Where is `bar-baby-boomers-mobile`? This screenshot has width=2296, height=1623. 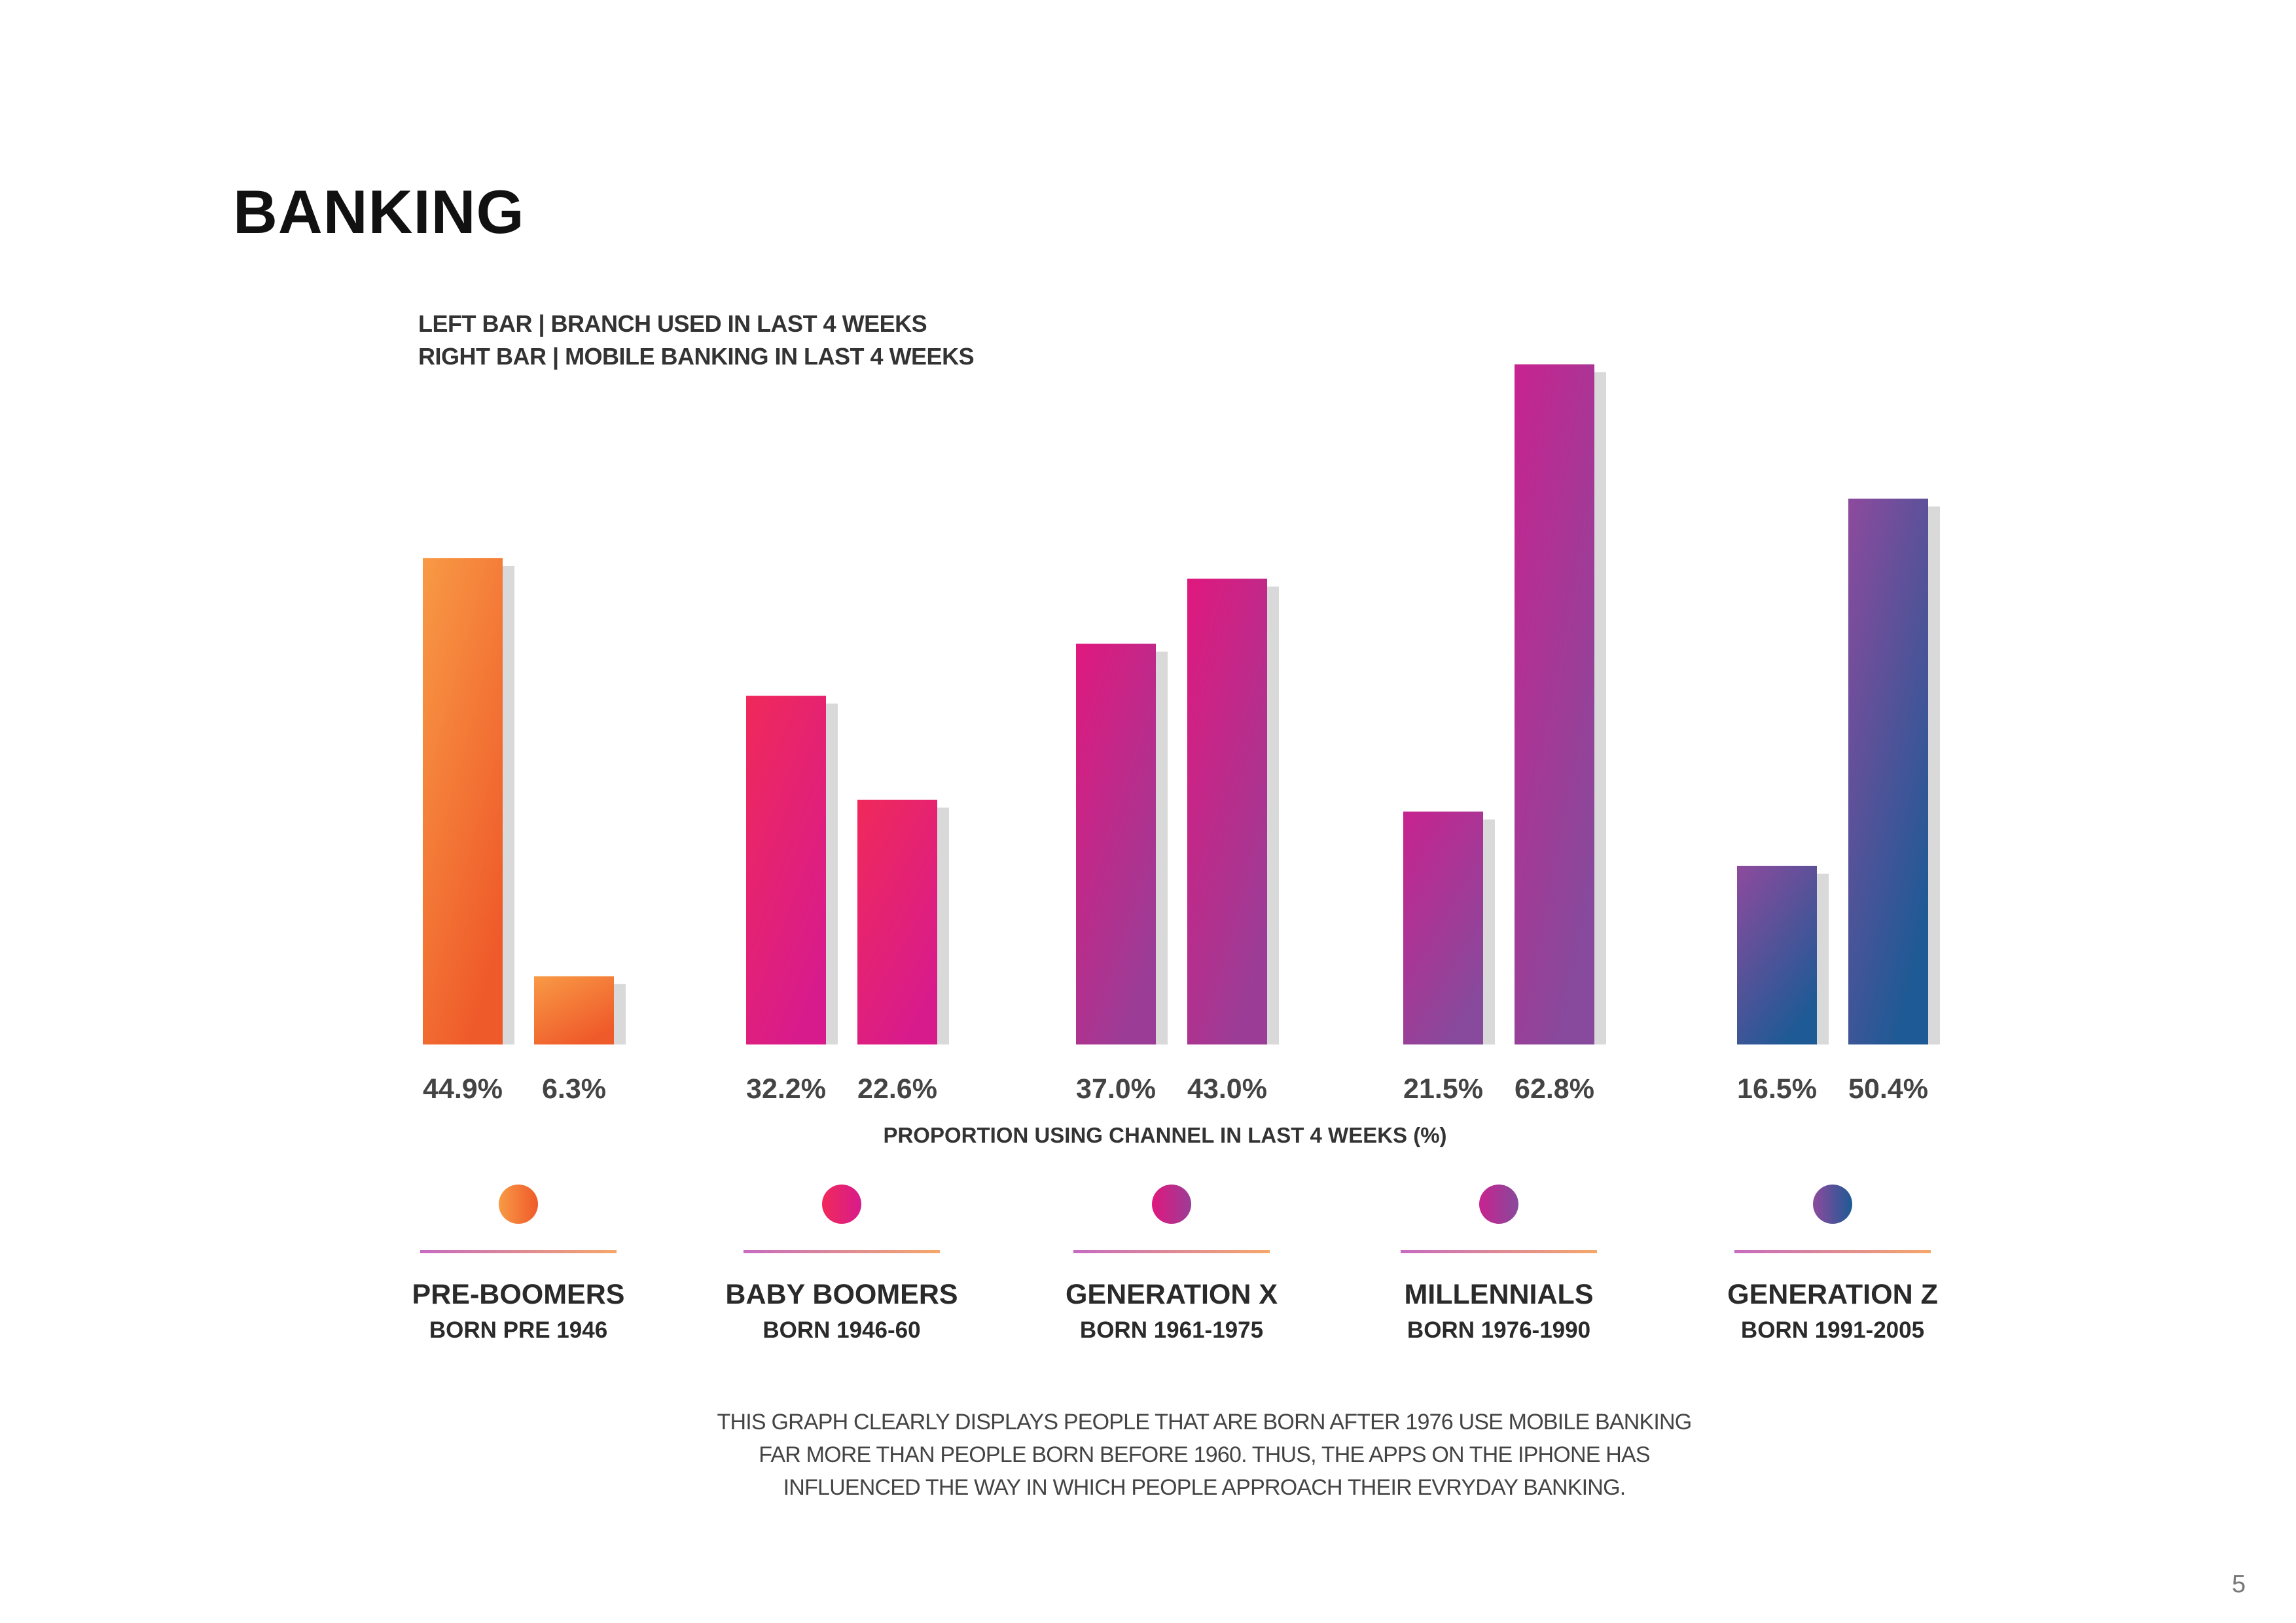
bar-baby-boomers-mobile is located at coordinates (897, 921).